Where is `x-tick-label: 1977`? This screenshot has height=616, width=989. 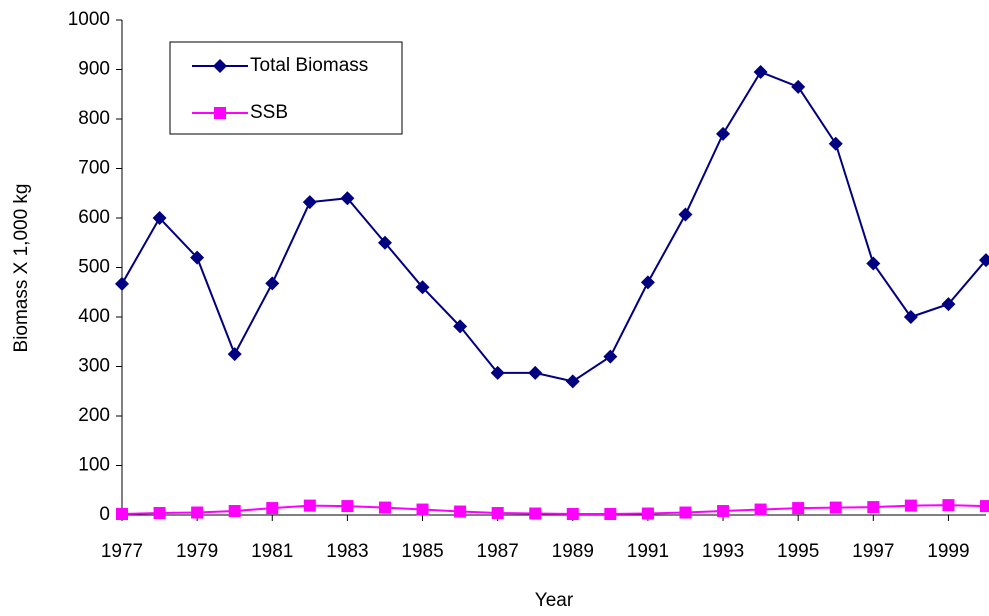
x-tick-label: 1977 is located at coordinates (122, 551).